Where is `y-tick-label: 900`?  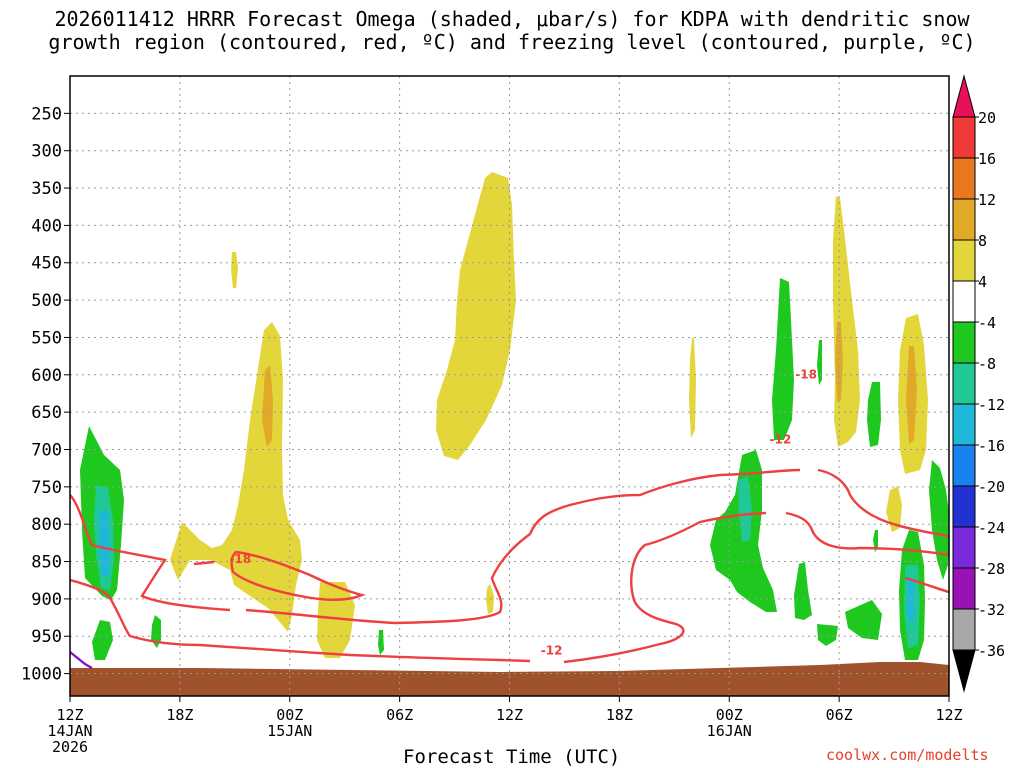
y-tick-label: 900 is located at coordinates (46, 600).